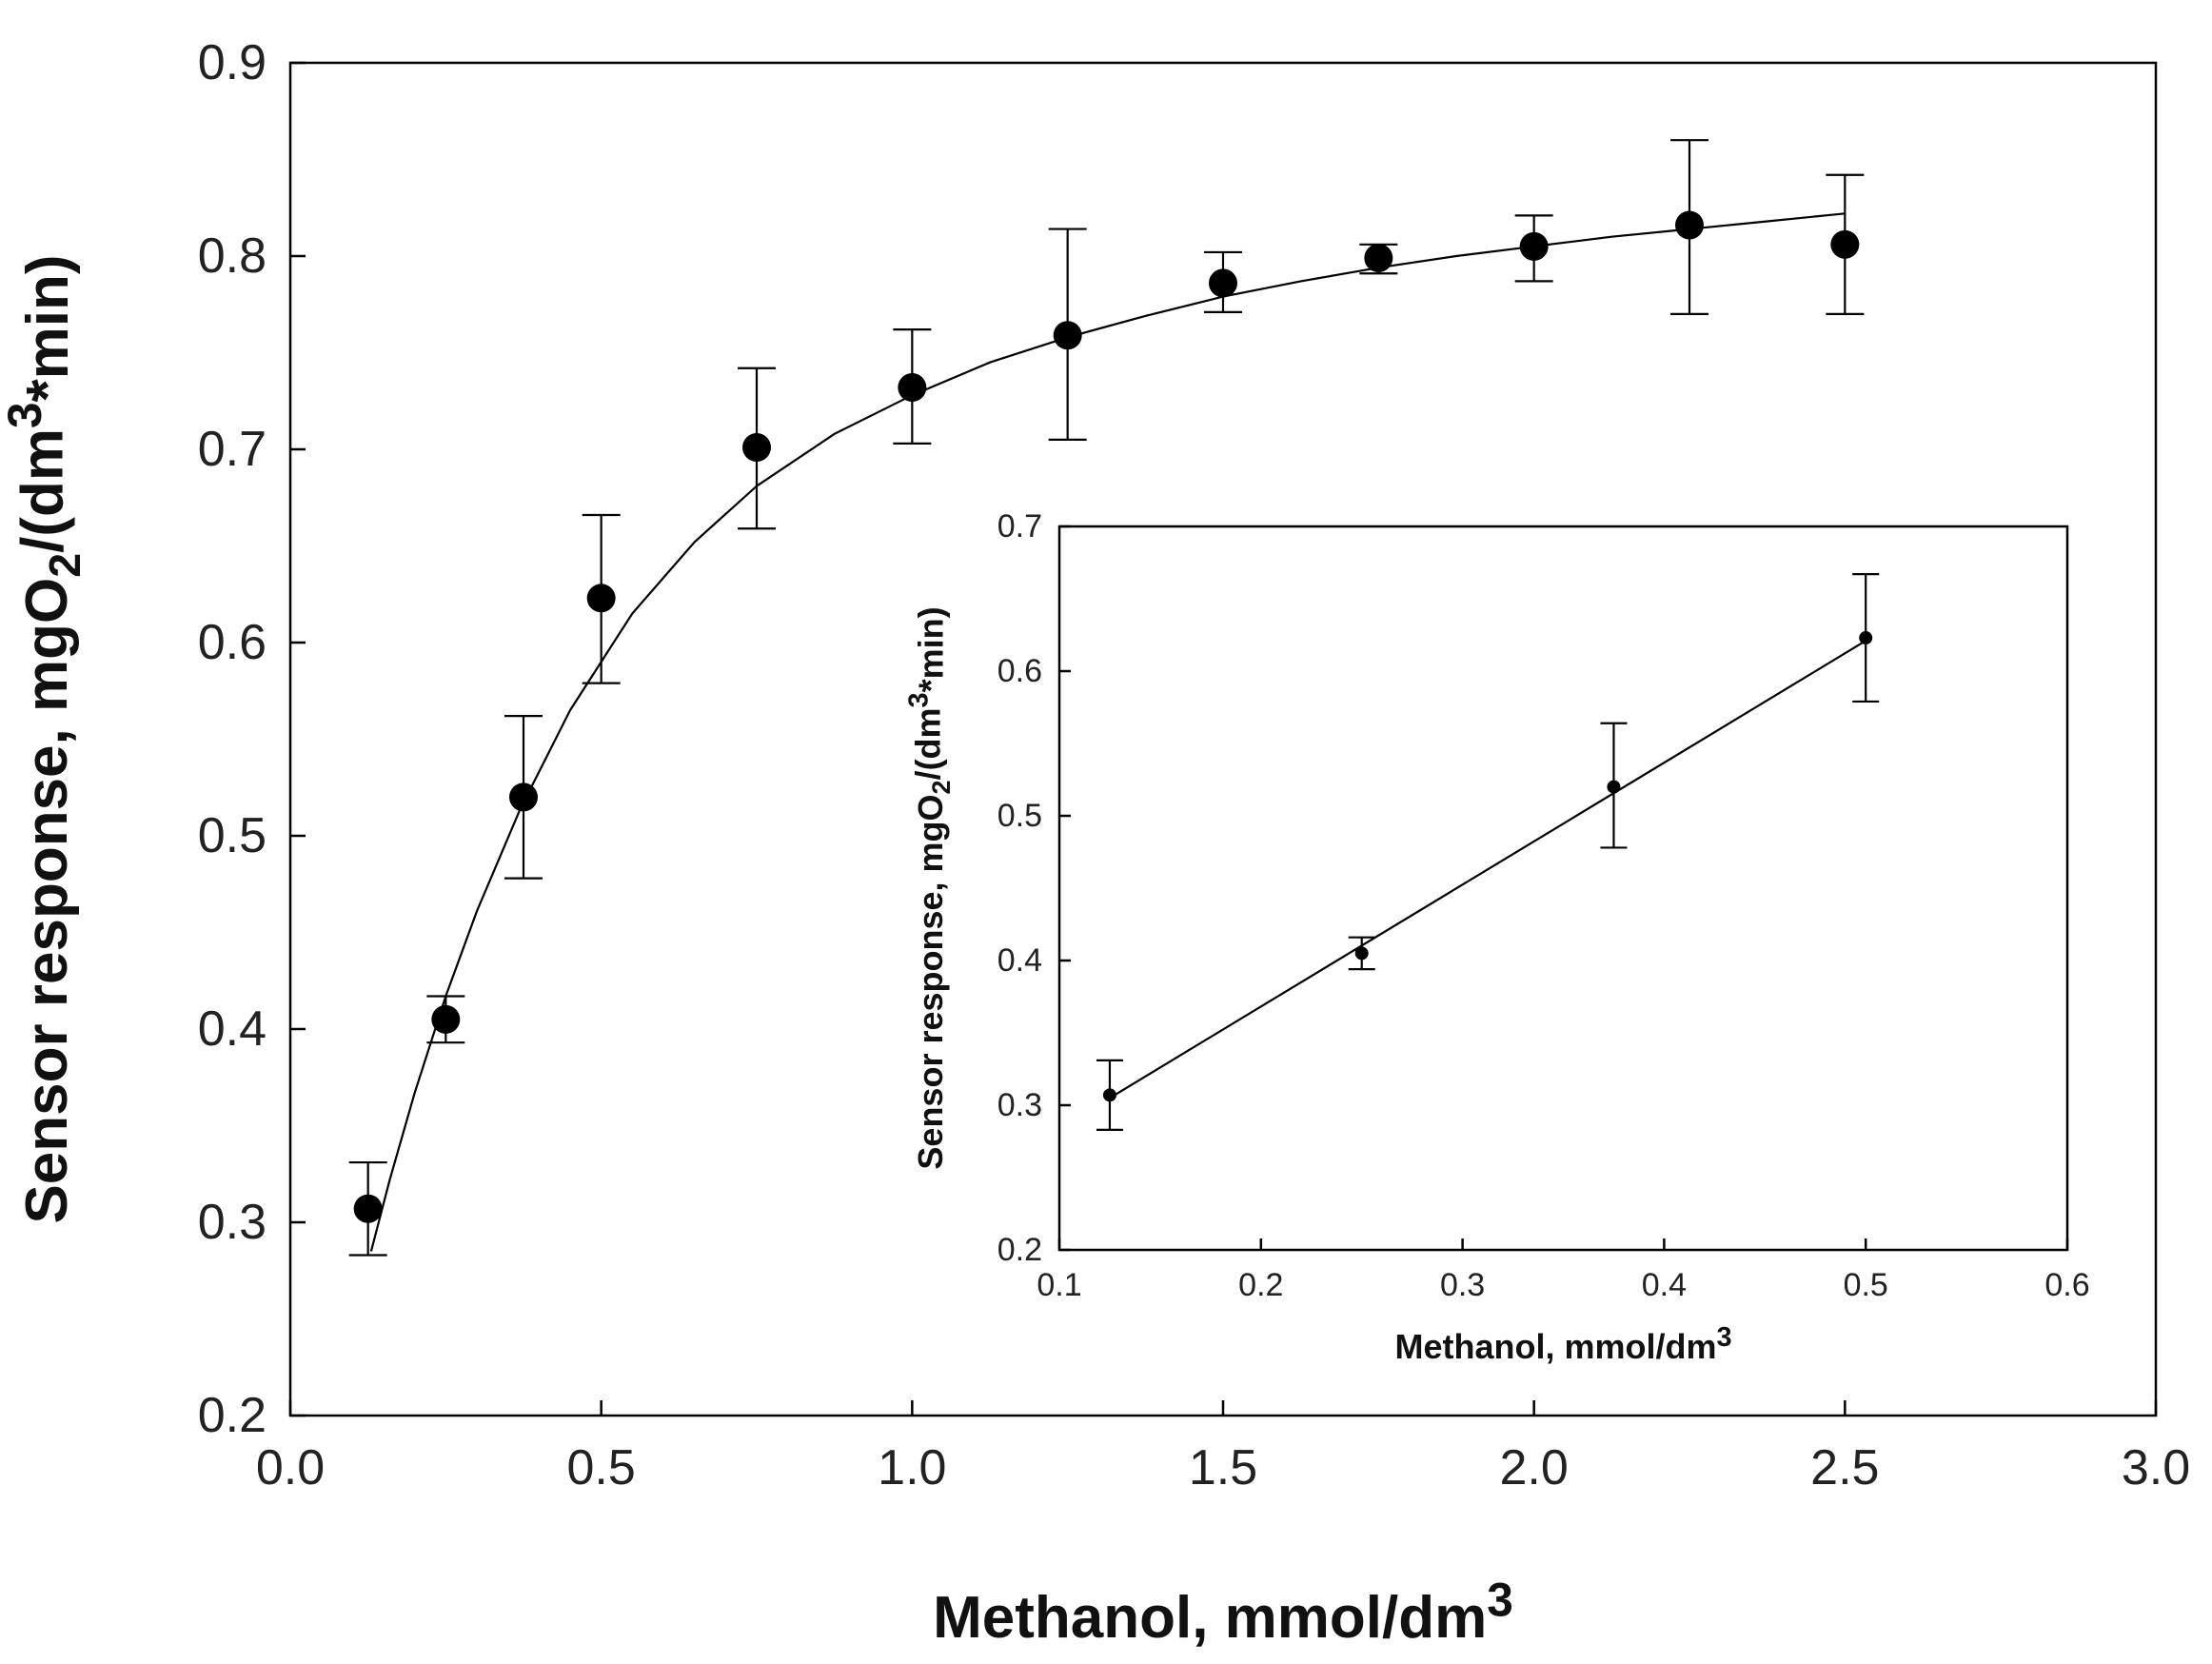 The image size is (2212, 1664). Describe the element at coordinates (1019, 816) in the screenshot. I see `inset-y-tick-label: 0.5` at that location.